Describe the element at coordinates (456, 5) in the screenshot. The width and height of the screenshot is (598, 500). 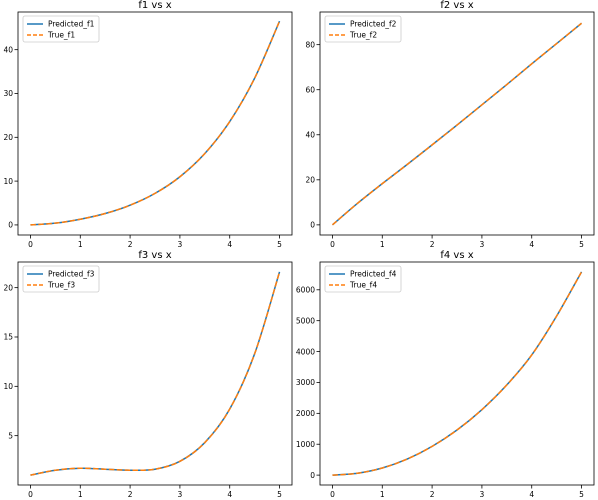
I see `subplot-title: f2 vs x` at that location.